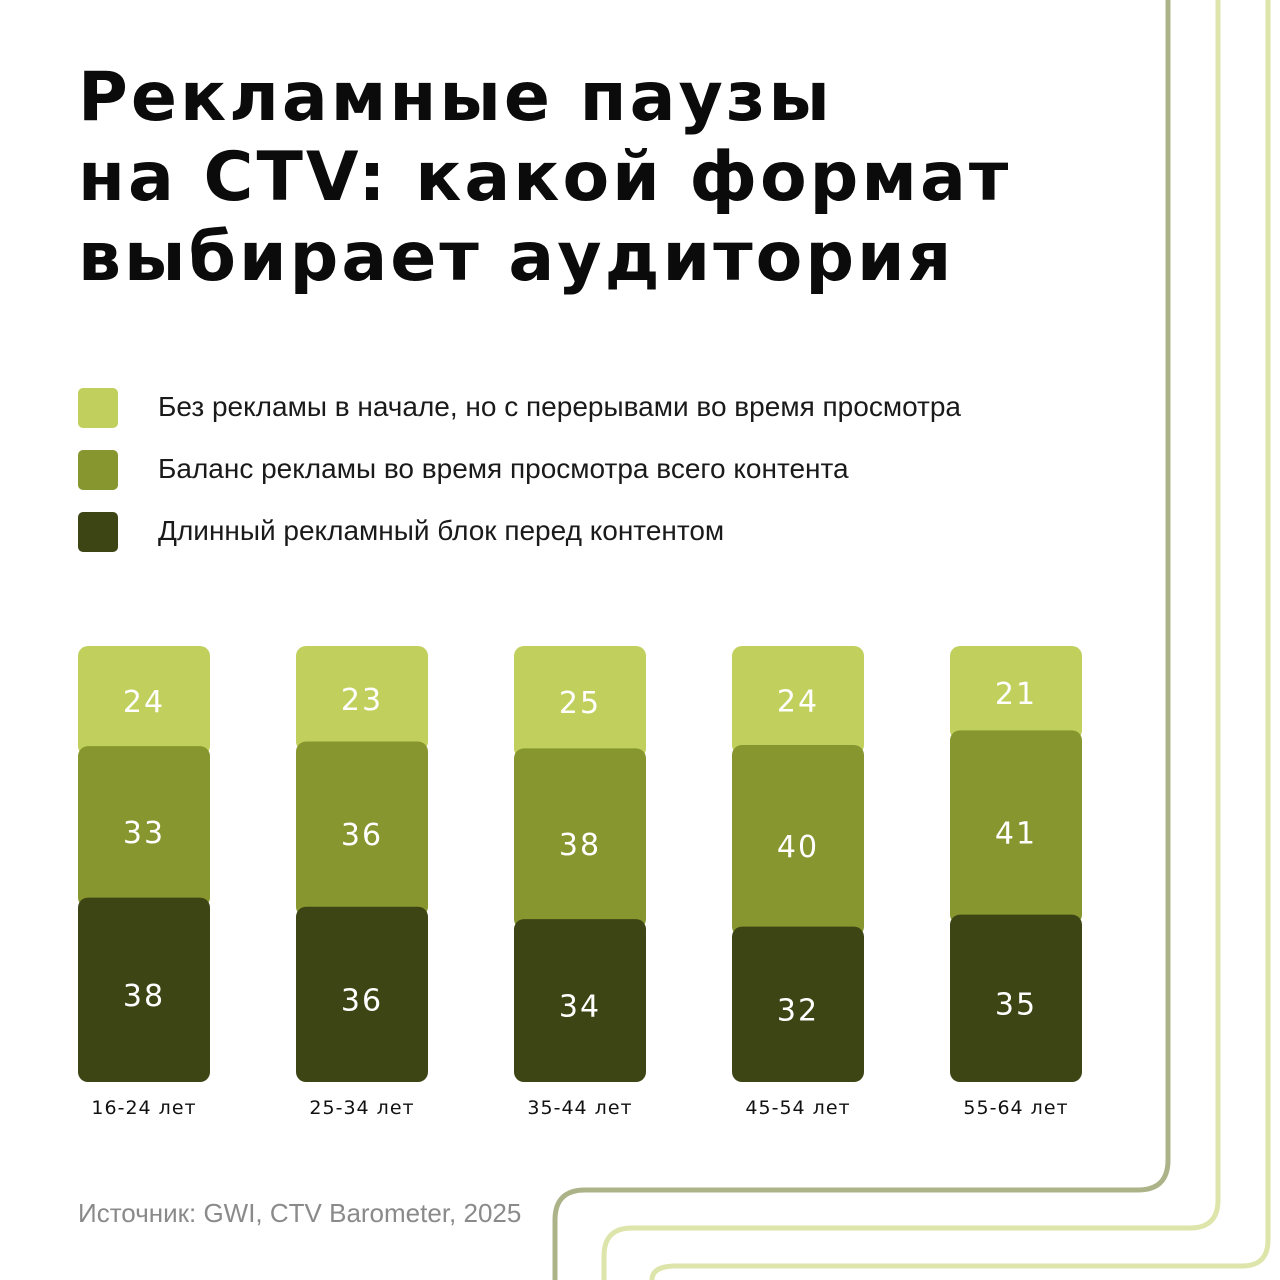  Describe the element at coordinates (516, 257) in the screenshot. I see `title-line-3: выбирает аудитория` at that location.